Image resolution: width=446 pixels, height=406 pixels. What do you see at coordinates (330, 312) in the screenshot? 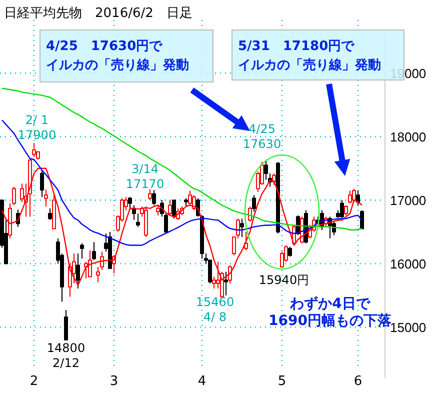
I see `annotation: わずか4日で 1690円幅もの下落` at bounding box center [330, 312].